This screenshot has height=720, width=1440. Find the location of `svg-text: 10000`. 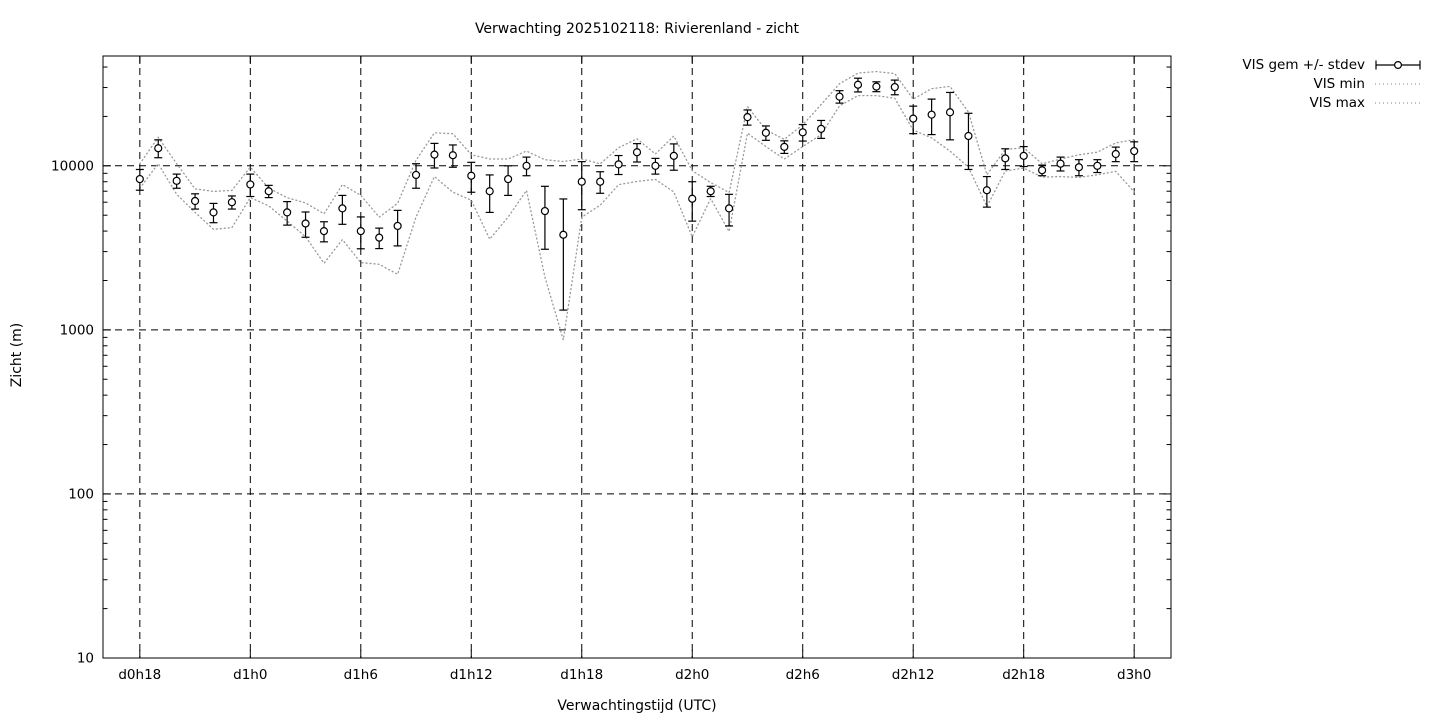

svg-text: 10000 is located at coordinates (72, 166).